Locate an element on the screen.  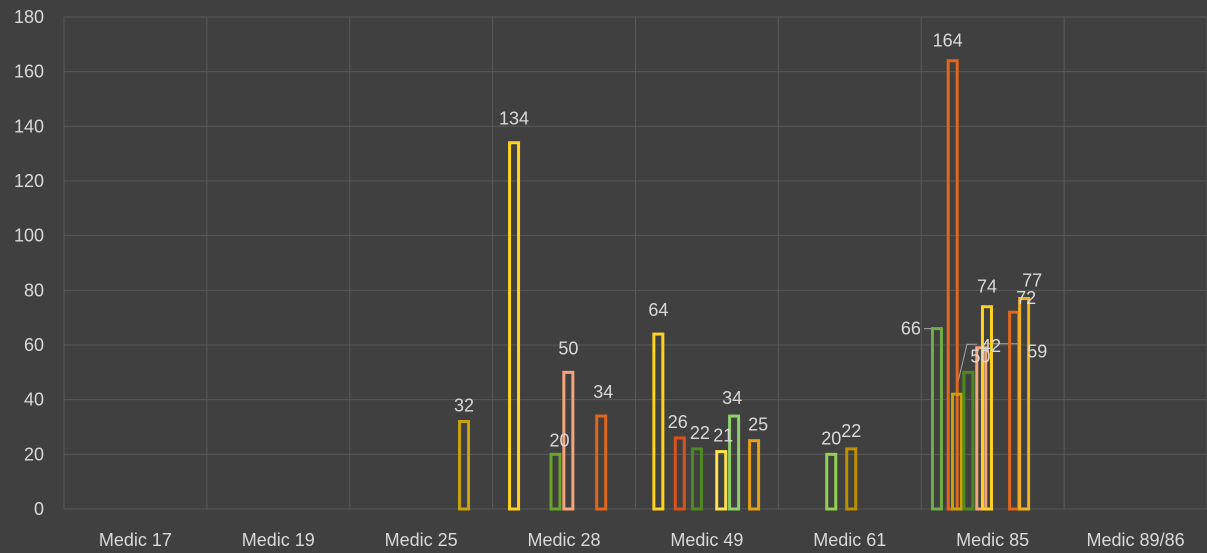
y-tick-label: 80 is located at coordinates (34, 290).